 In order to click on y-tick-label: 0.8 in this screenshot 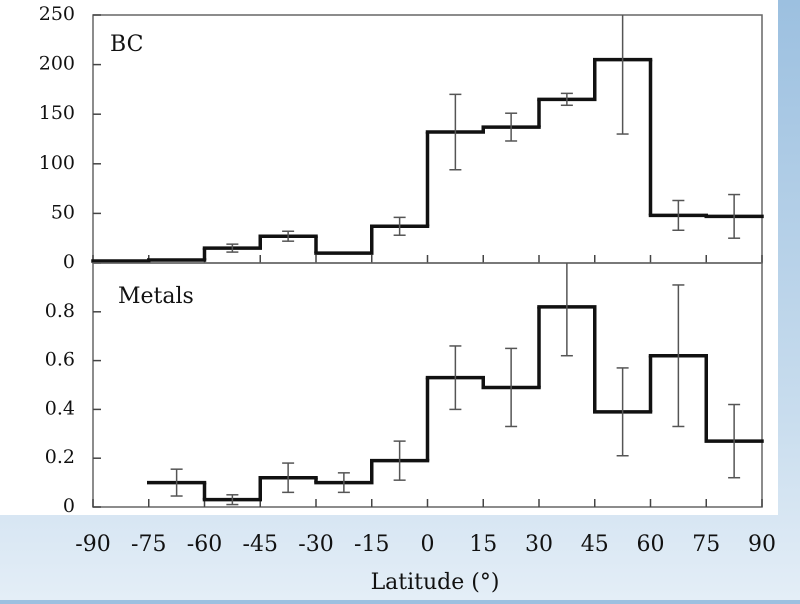, I will do `click(60, 311)`.